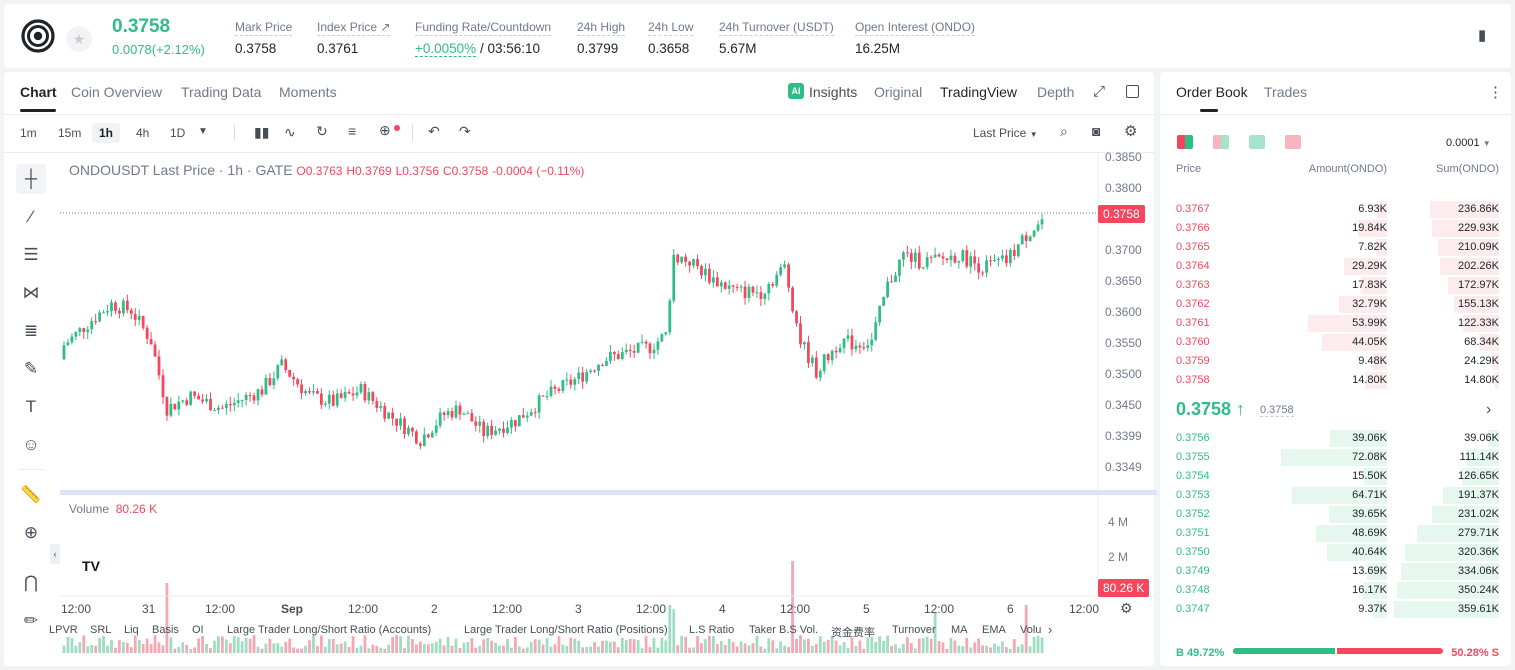  What do you see at coordinates (1478, 533) in the screenshot?
I see `order-sum: 279.71K` at bounding box center [1478, 533].